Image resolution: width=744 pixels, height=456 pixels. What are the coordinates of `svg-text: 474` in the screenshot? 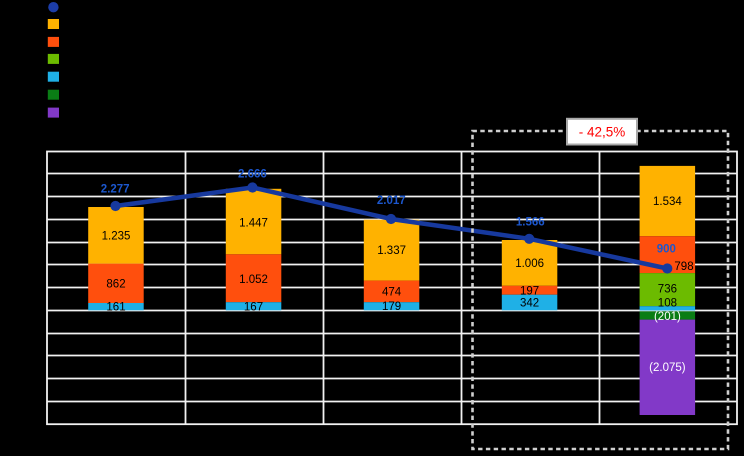 It's located at (392, 292).